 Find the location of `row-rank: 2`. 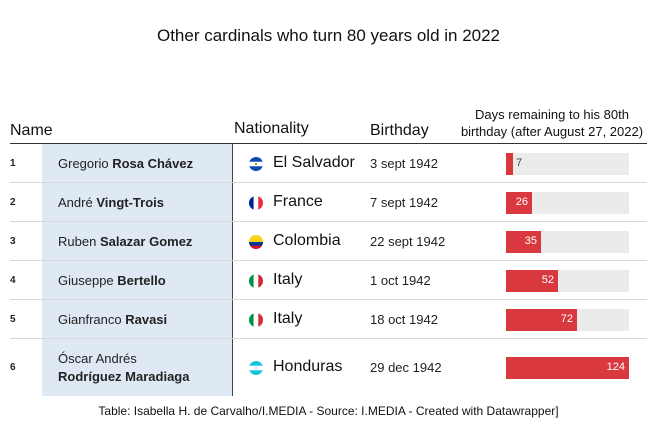

row-rank: 2 is located at coordinates (13, 202).